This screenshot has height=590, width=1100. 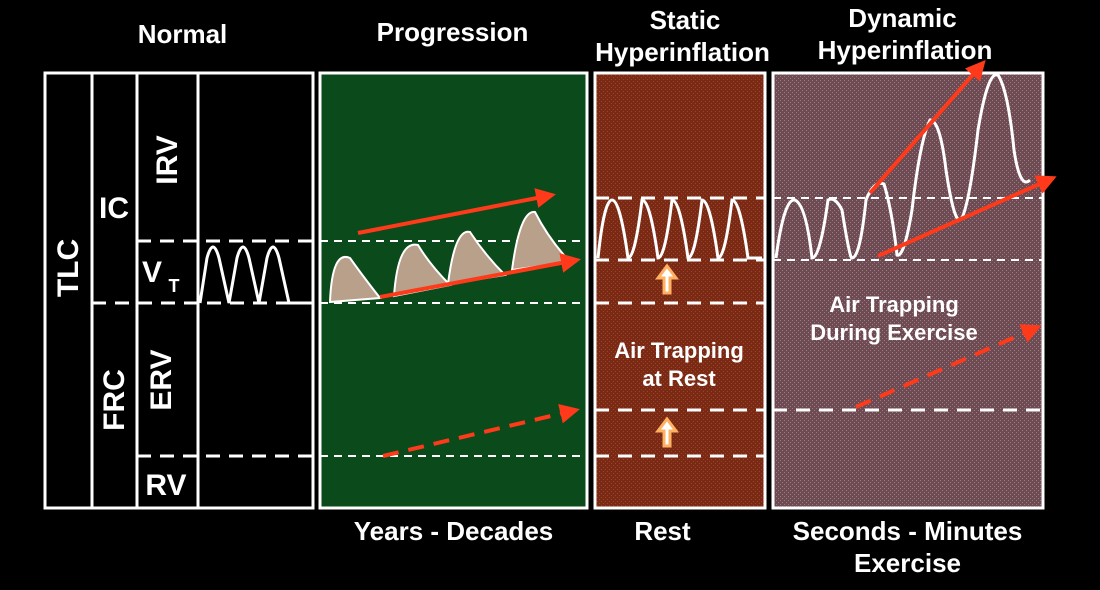 I want to click on dynamic-tidal-waveform, so click(x=903, y=166).